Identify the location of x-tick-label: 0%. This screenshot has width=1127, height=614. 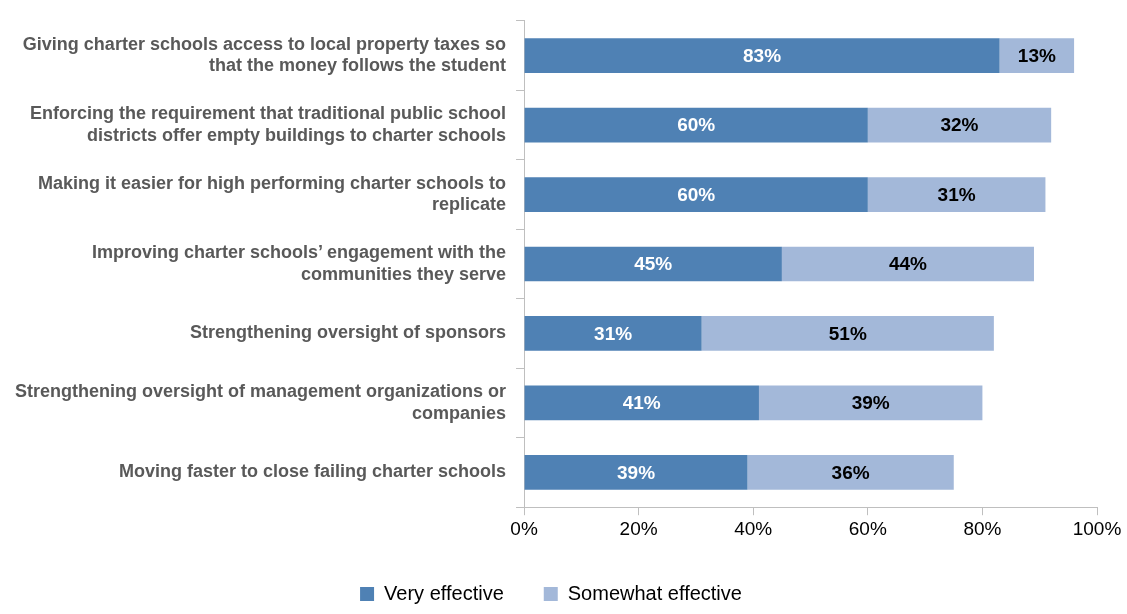
(524, 528).